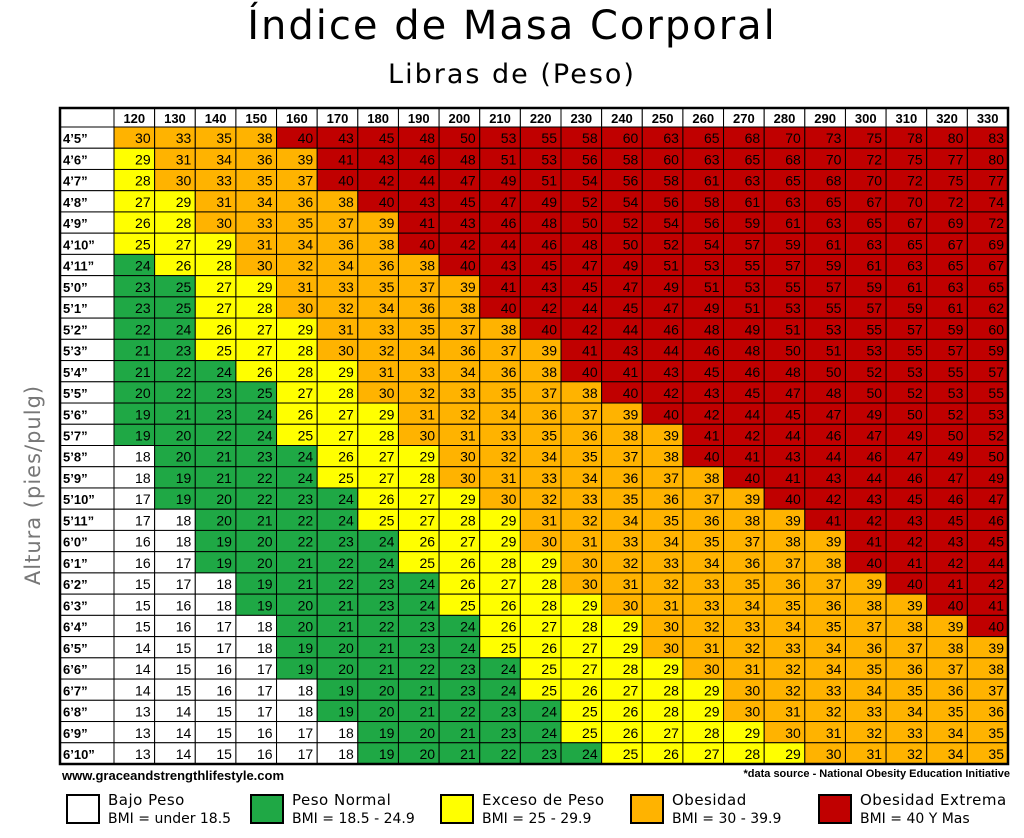  What do you see at coordinates (78, 266) in the screenshot?
I see `height-tick-label: 4’11”` at bounding box center [78, 266].